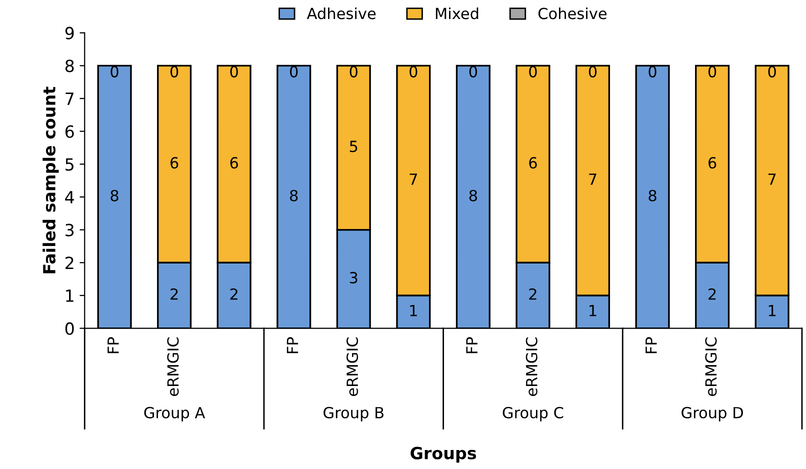 The width and height of the screenshot is (806, 469). I want to click on y-tick-label: 2, so click(70, 262).